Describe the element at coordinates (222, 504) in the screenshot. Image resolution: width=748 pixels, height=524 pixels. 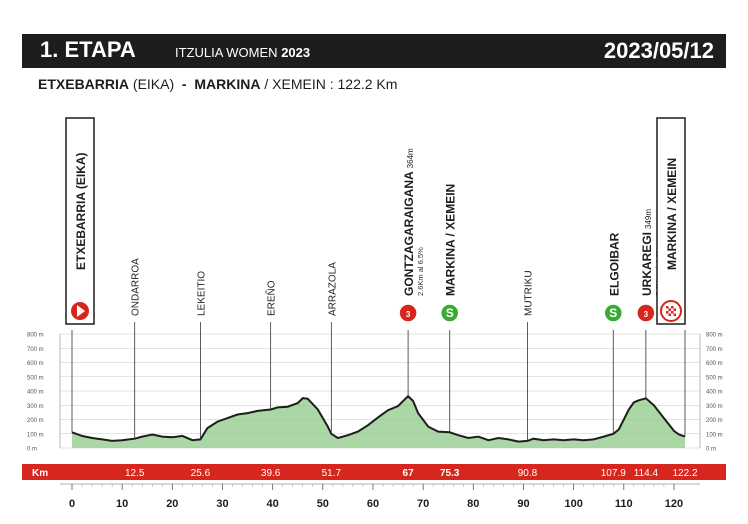
I see `x-tick-label: 30` at that location.